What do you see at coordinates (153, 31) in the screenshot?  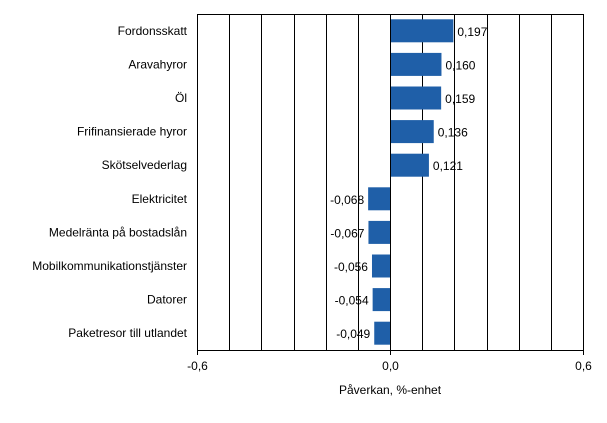 I see `category-label: Fordonsskatt` at bounding box center [153, 31].